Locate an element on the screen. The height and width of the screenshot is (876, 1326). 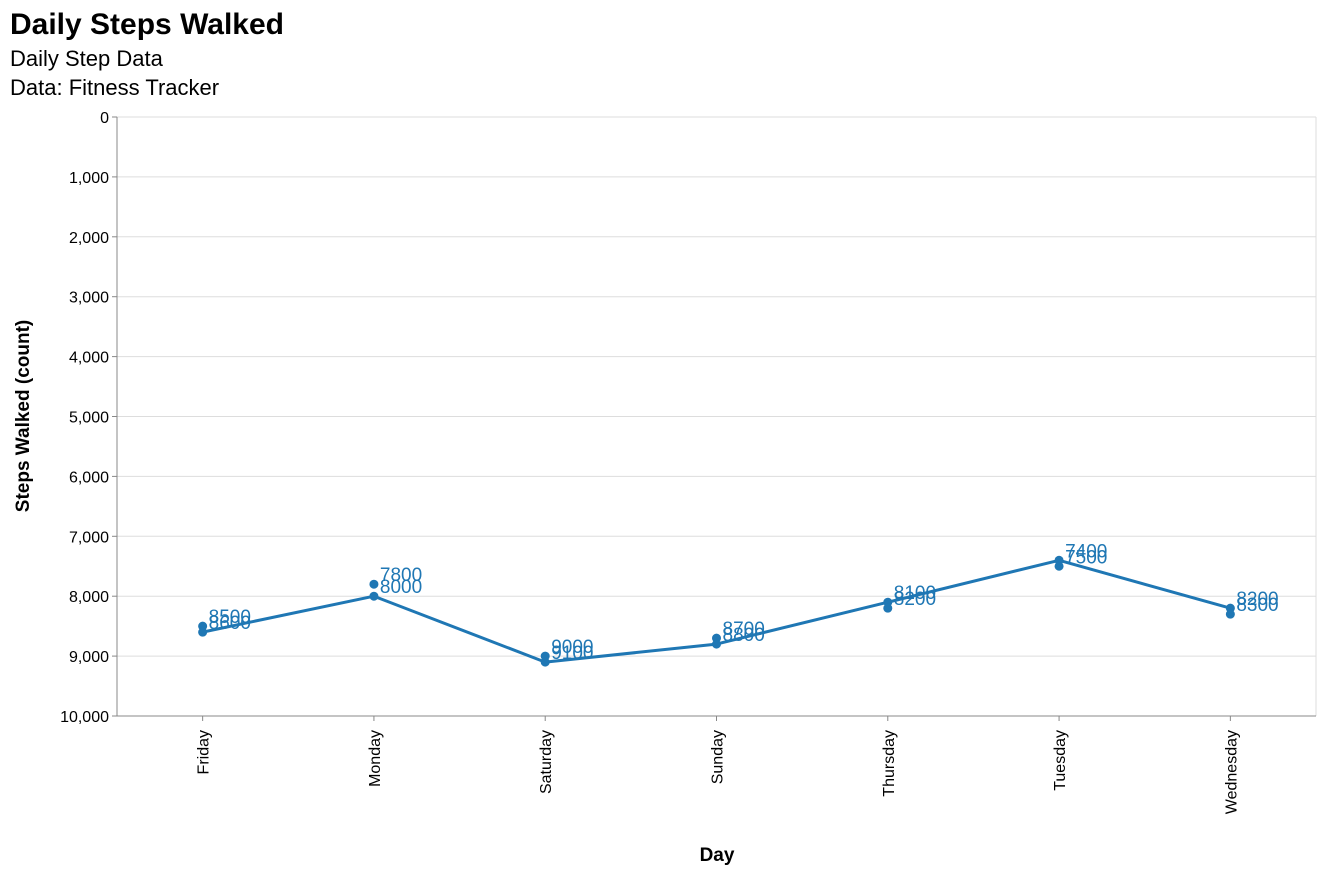
data-label: 8100 is located at coordinates (915, 593).